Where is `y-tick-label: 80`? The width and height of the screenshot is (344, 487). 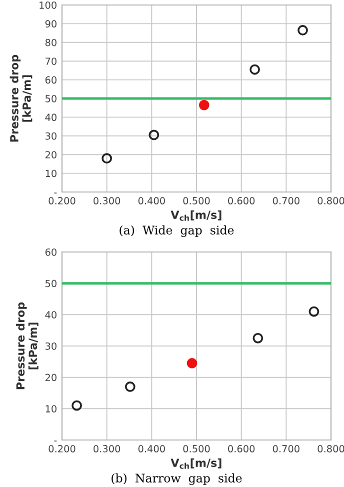 y-tick-label: 80 is located at coordinates (50, 42).